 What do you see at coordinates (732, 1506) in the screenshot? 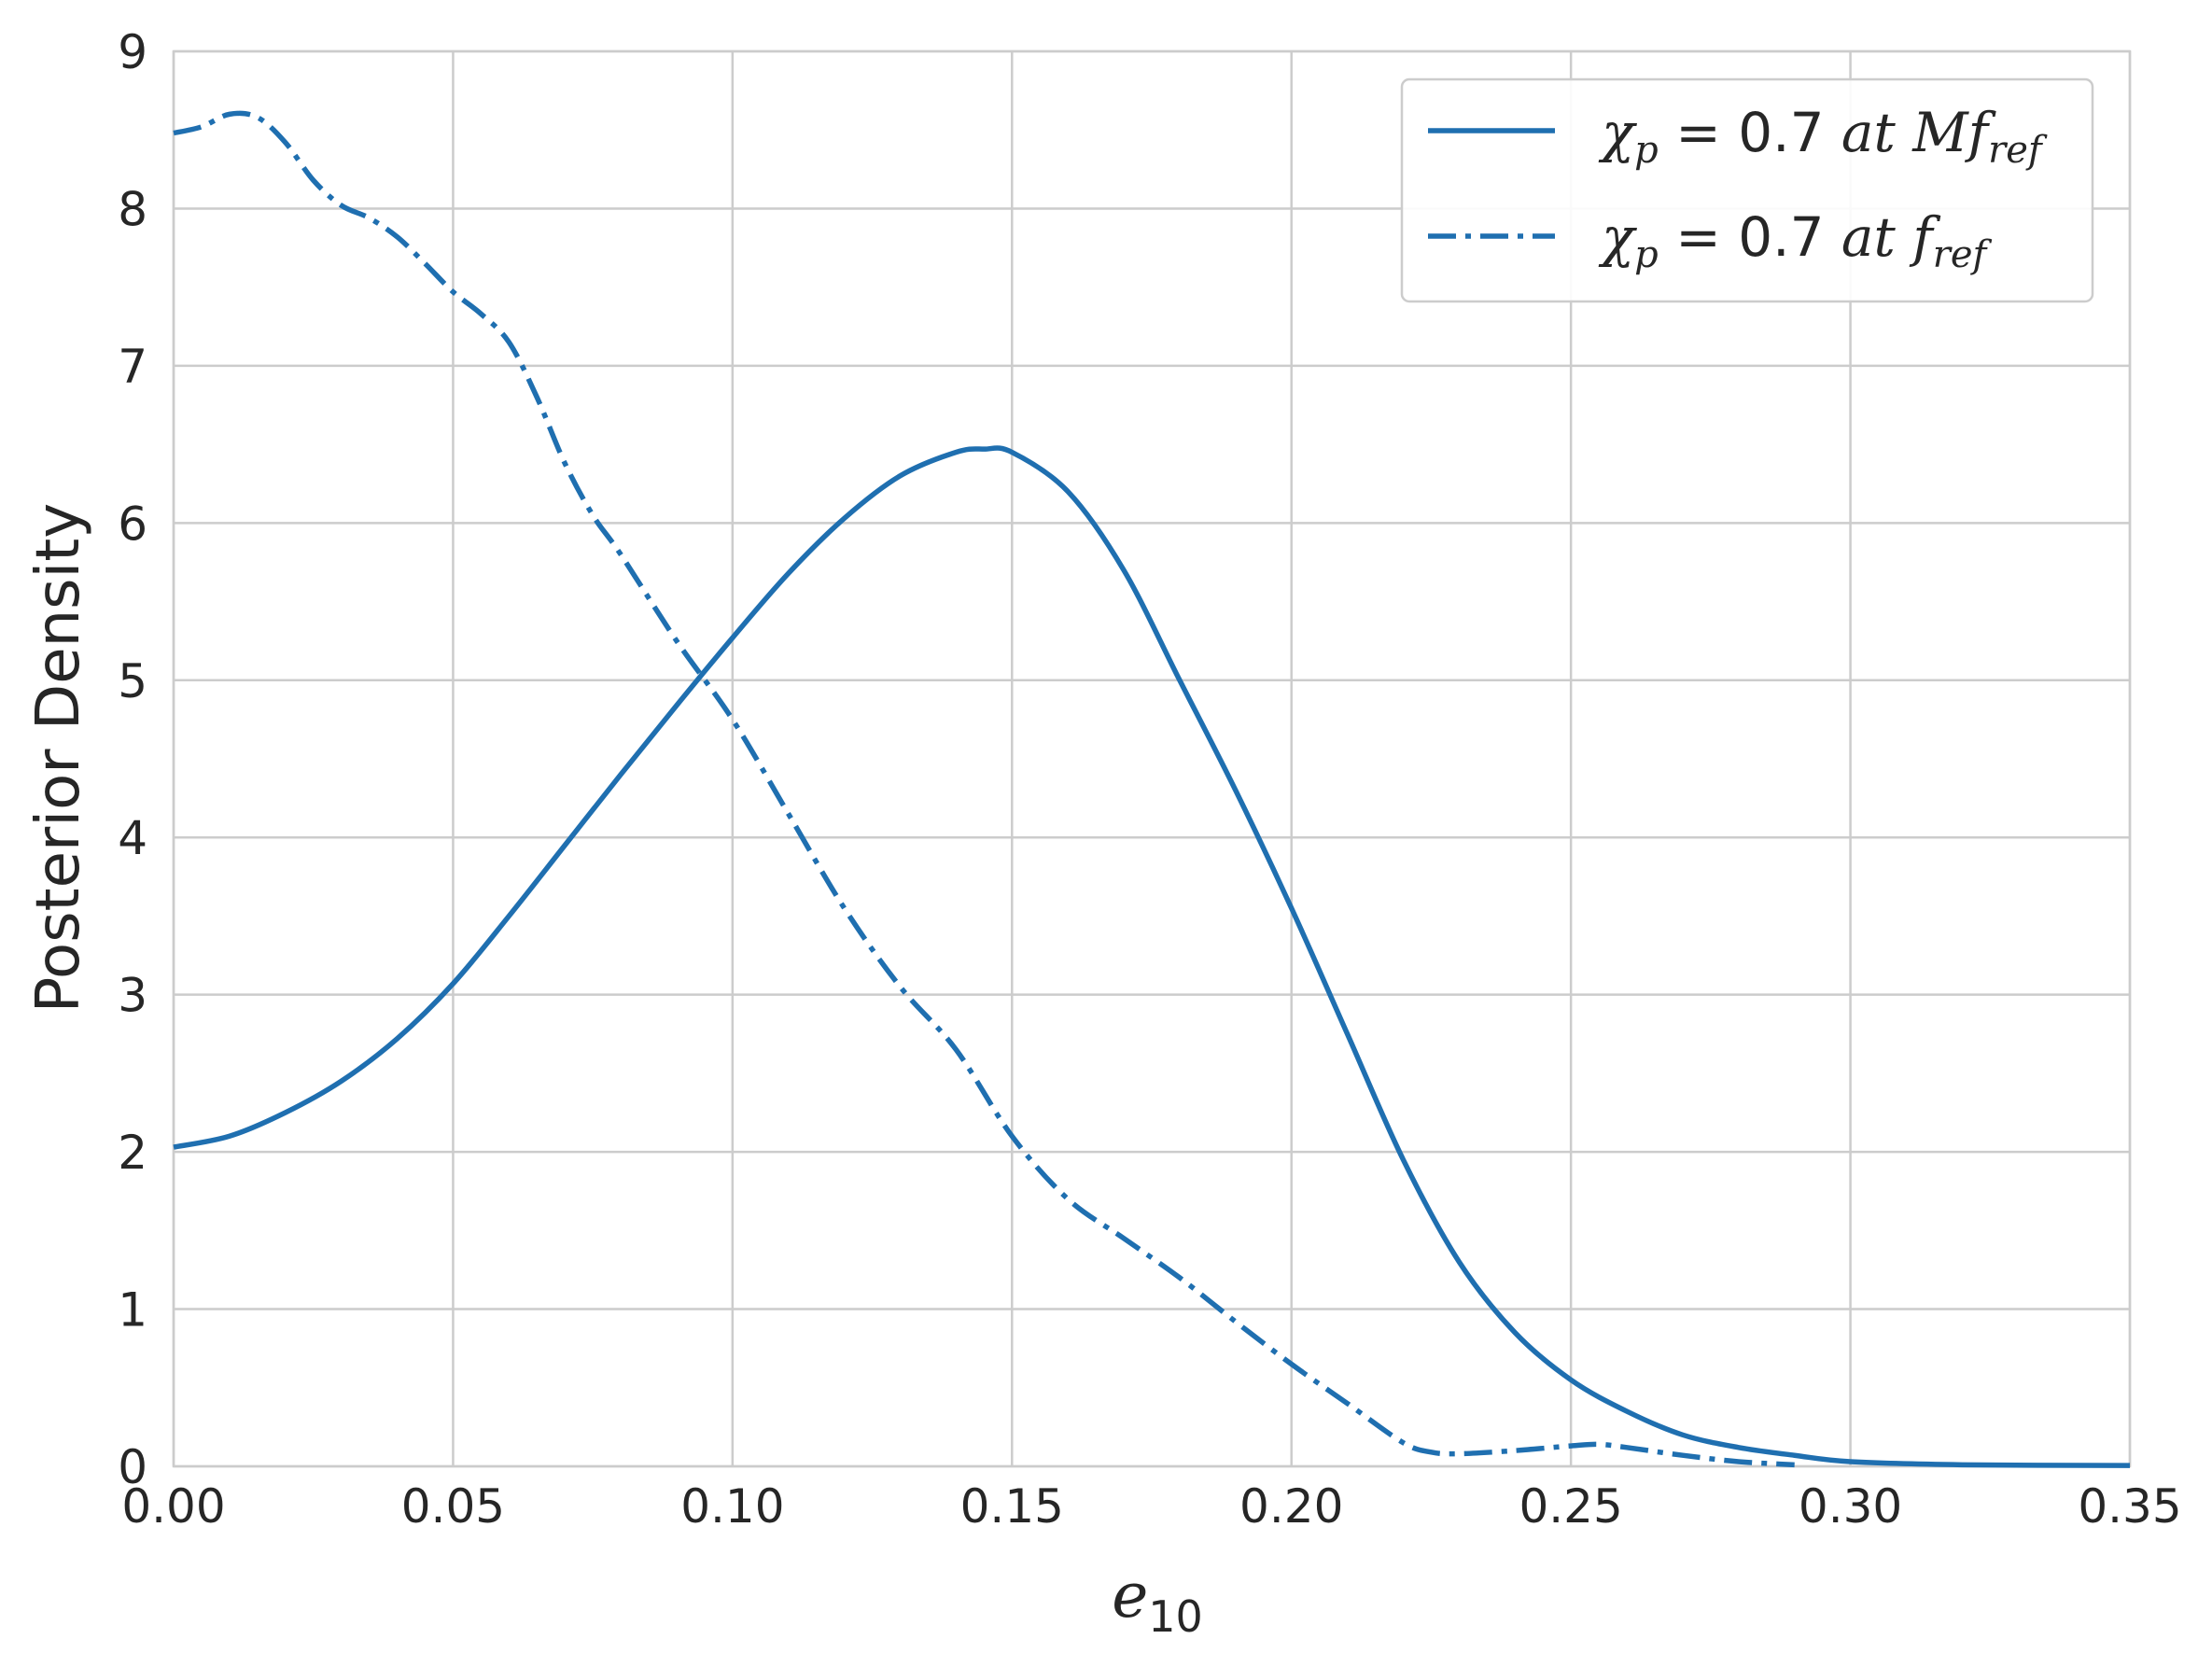
I see `x-tick-label: 0.10` at bounding box center [732, 1506].